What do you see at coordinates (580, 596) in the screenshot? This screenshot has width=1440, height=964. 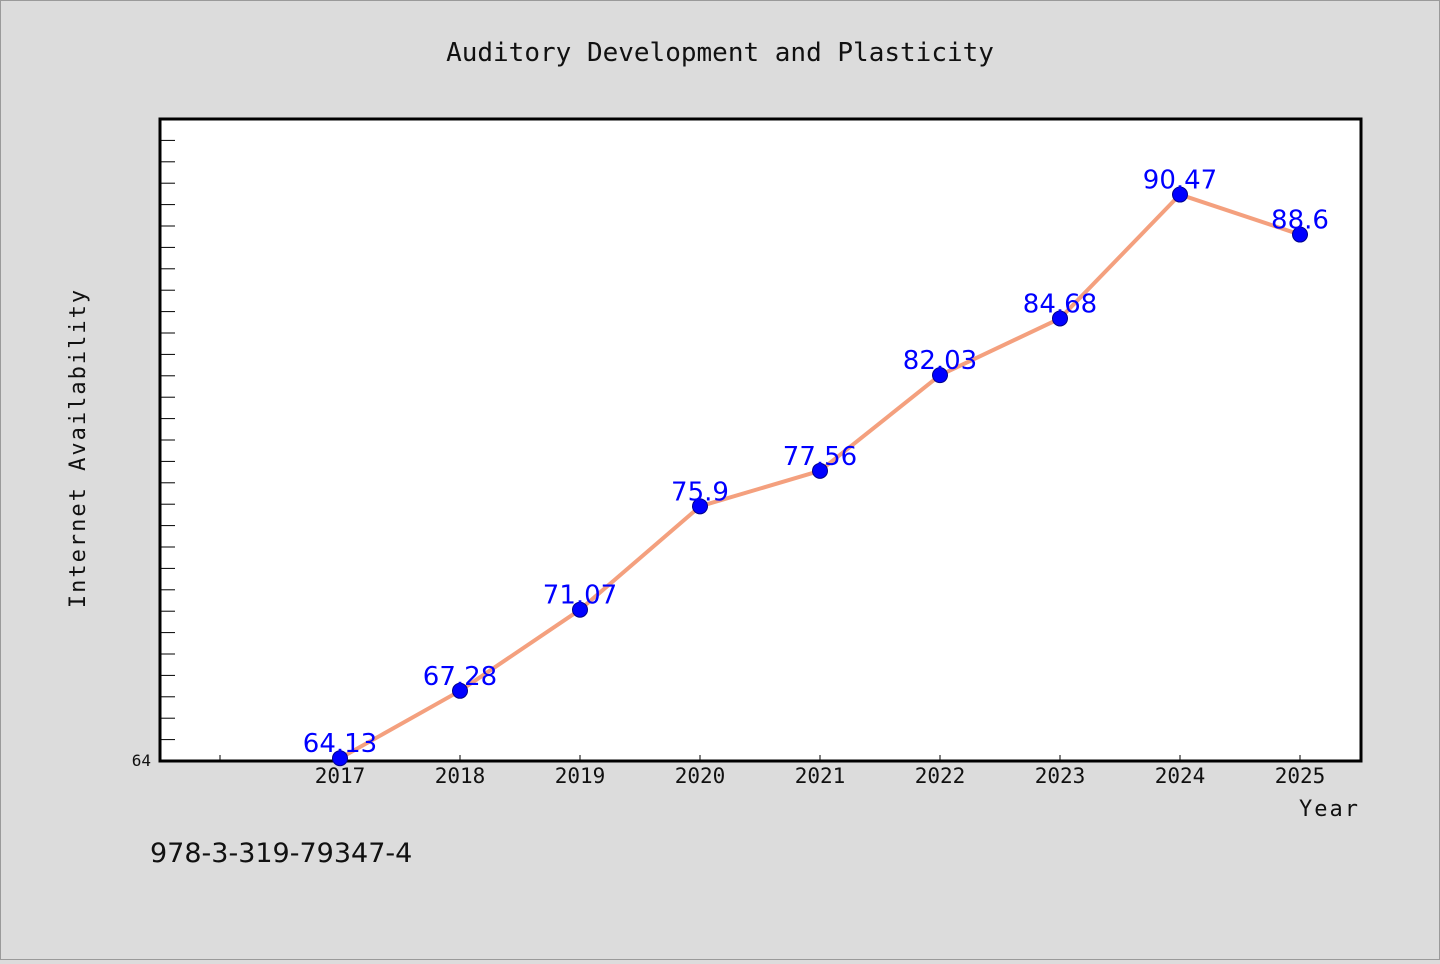 I see `data-label: 71.07` at bounding box center [580, 596].